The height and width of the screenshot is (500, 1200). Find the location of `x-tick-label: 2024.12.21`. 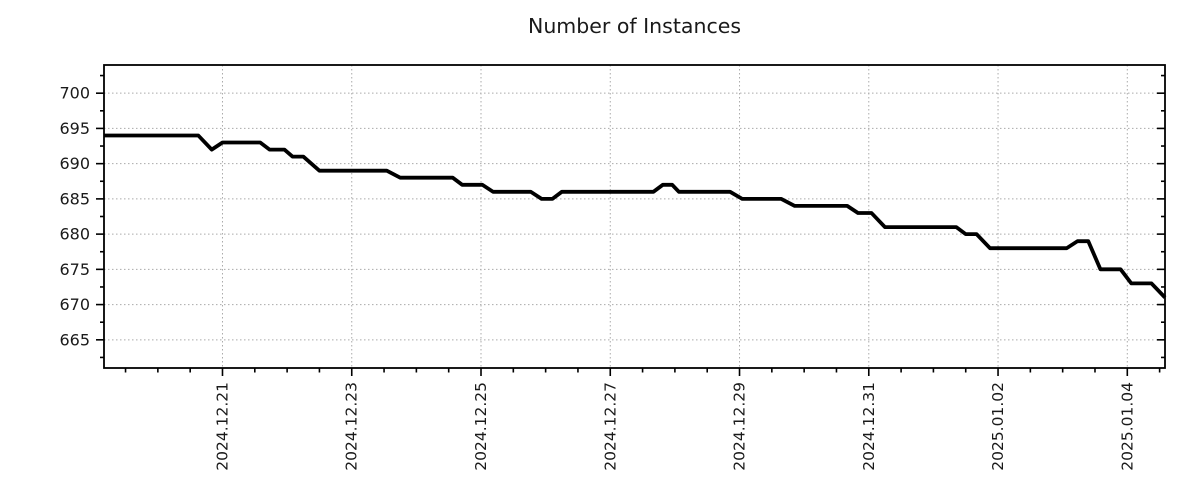

x-tick-label: 2024.12.21 is located at coordinates (222, 426).